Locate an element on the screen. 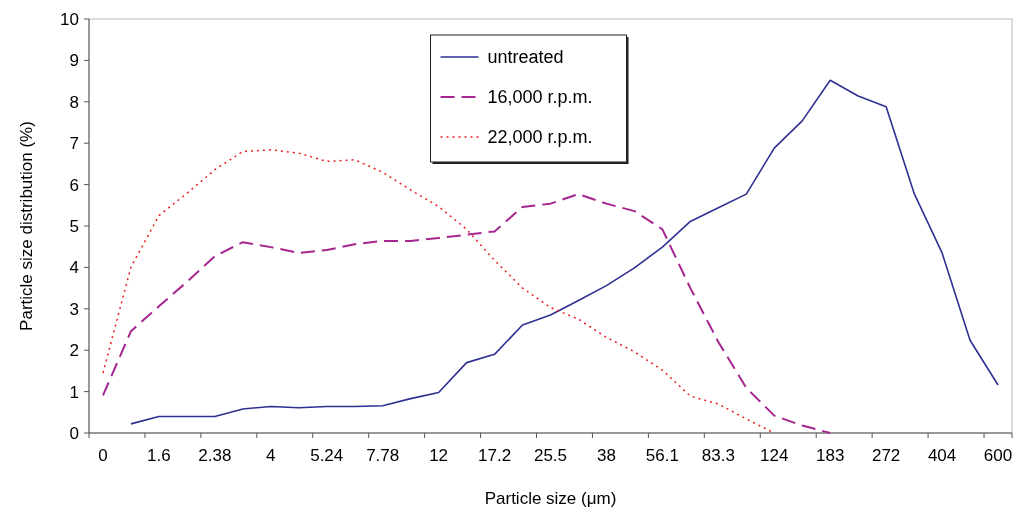 The width and height of the screenshot is (1028, 518). y-tick-label: 6 is located at coordinates (74, 185).